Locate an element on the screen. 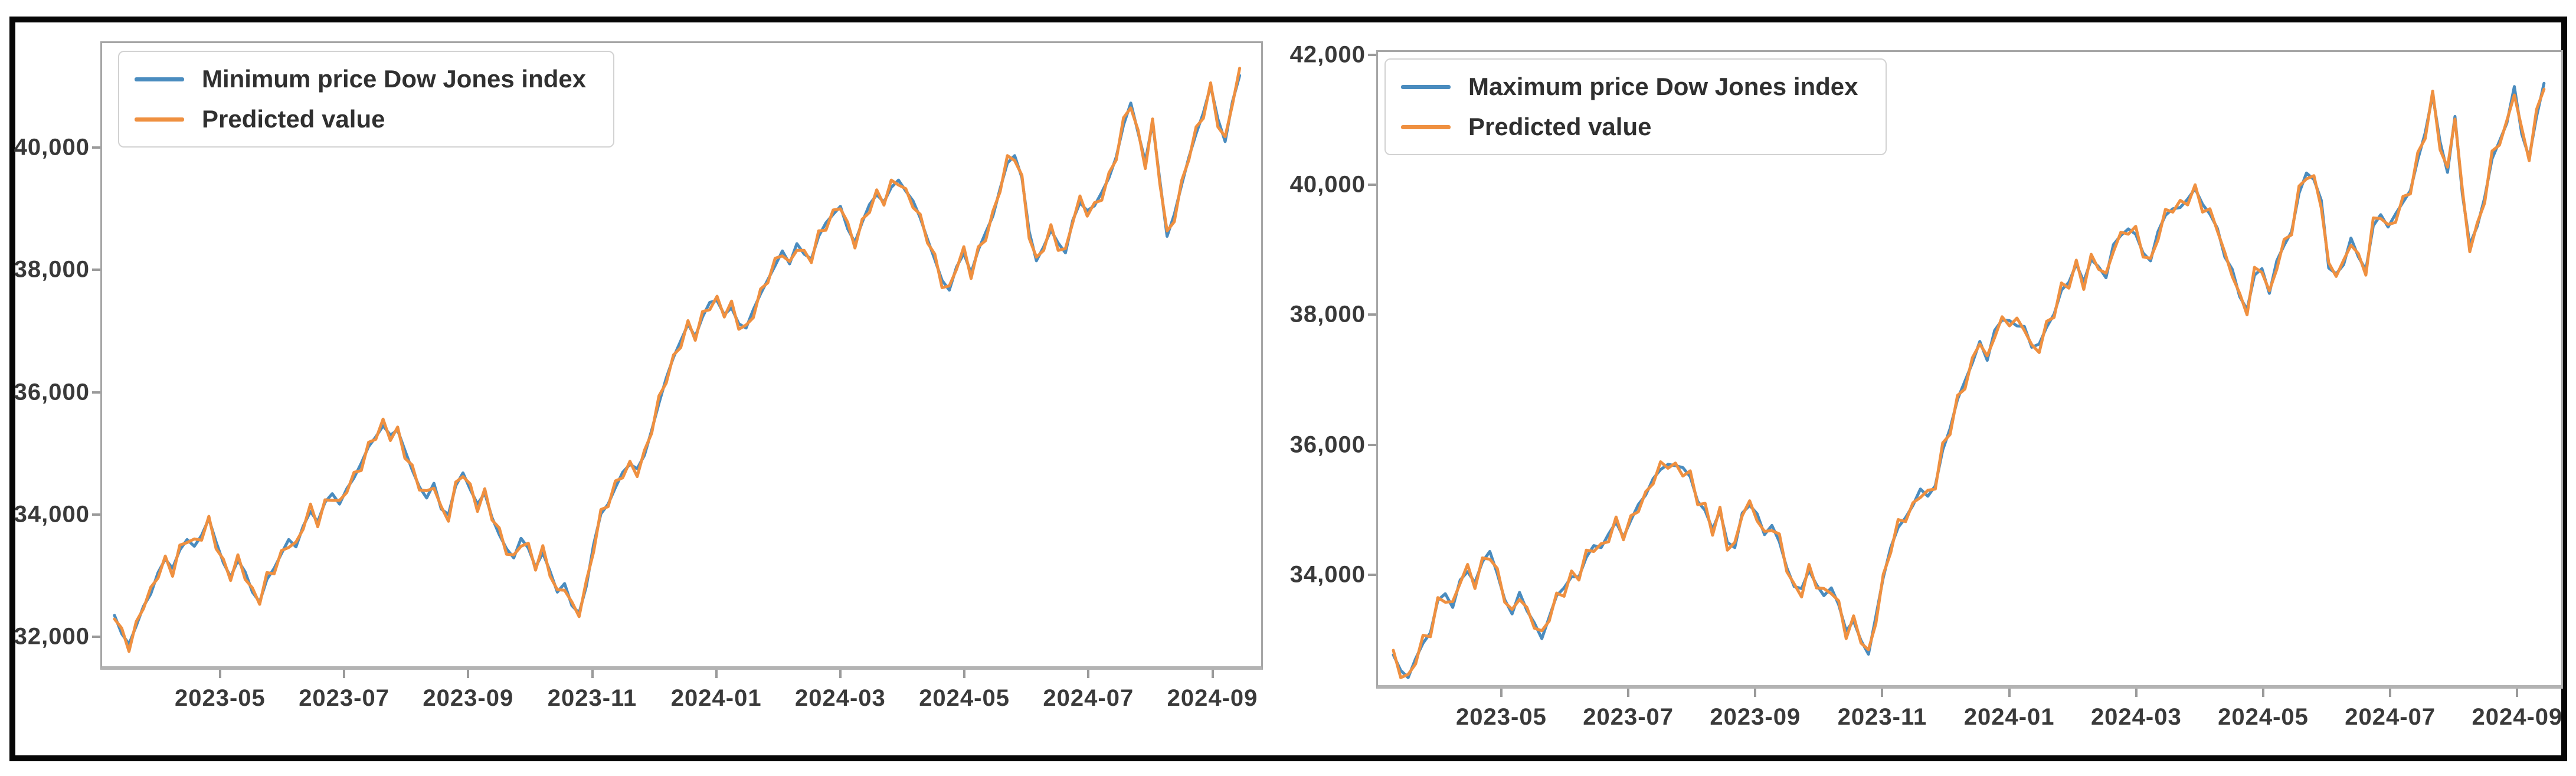 The width and height of the screenshot is (2576, 776). y-tick-label: 32,000 is located at coordinates (52, 636).